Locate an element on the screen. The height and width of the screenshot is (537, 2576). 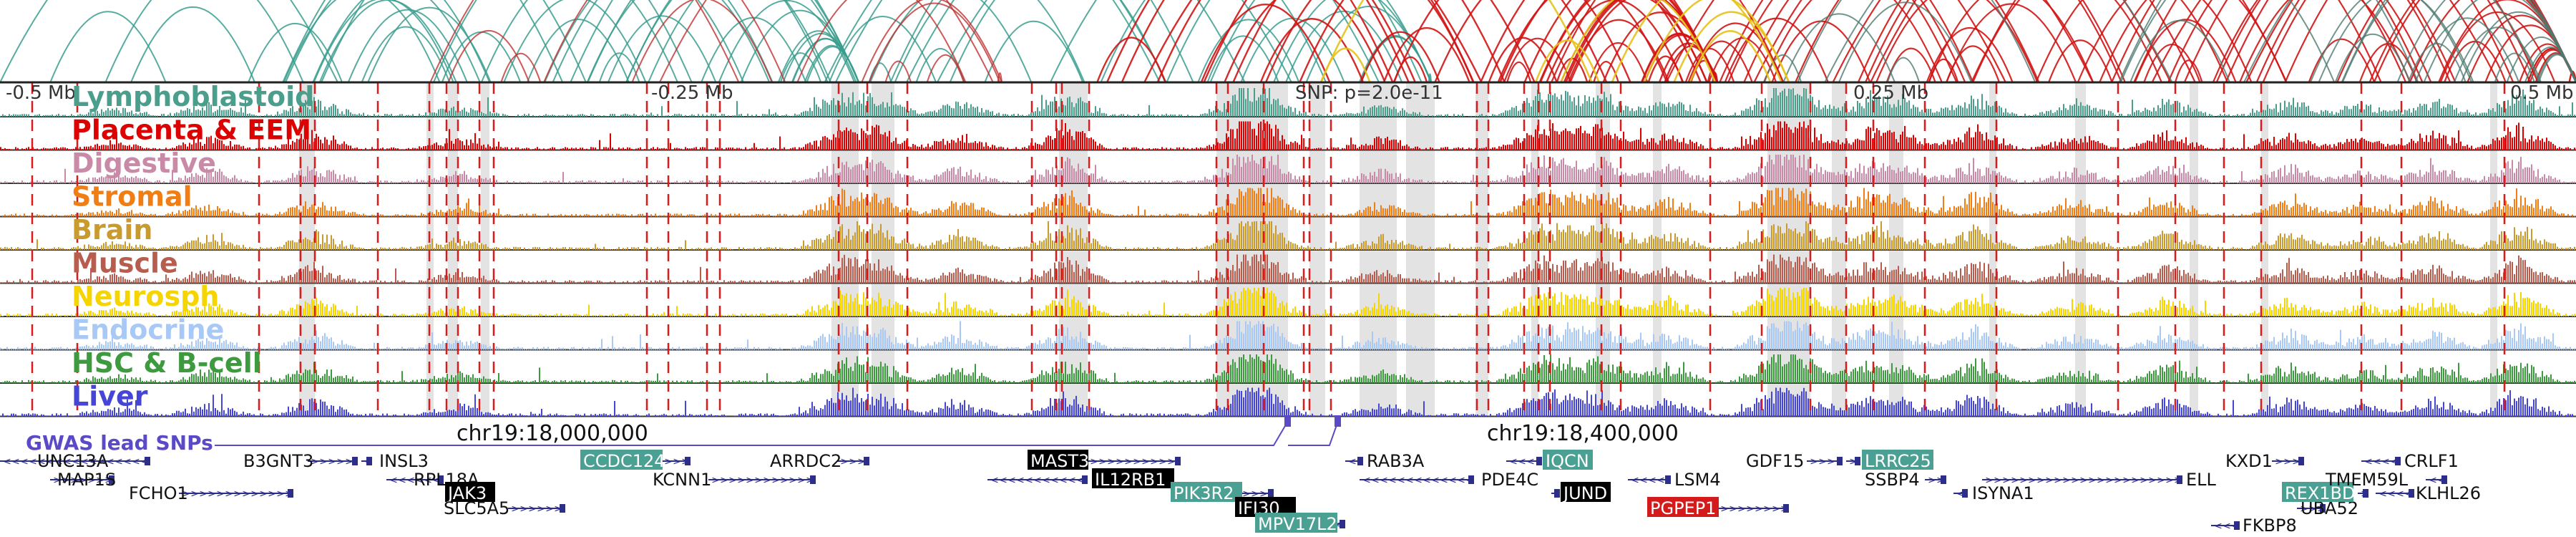
track-label: Neurosph is located at coordinates (145, 296).